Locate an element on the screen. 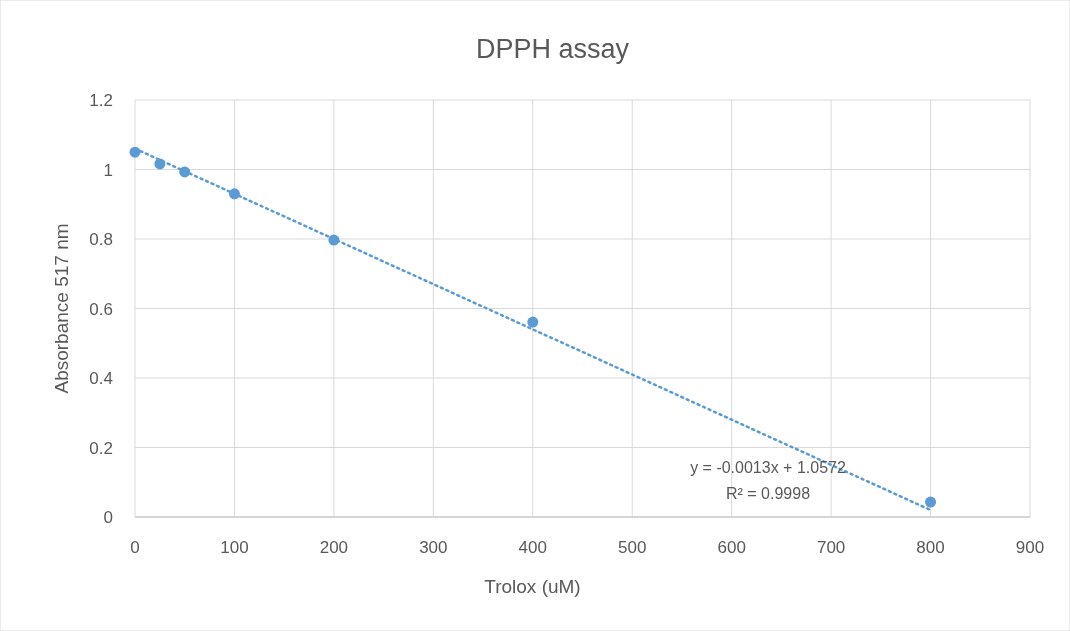 Image resolution: width=1070 pixels, height=631 pixels. x-tick-label: 0 is located at coordinates (135, 547).